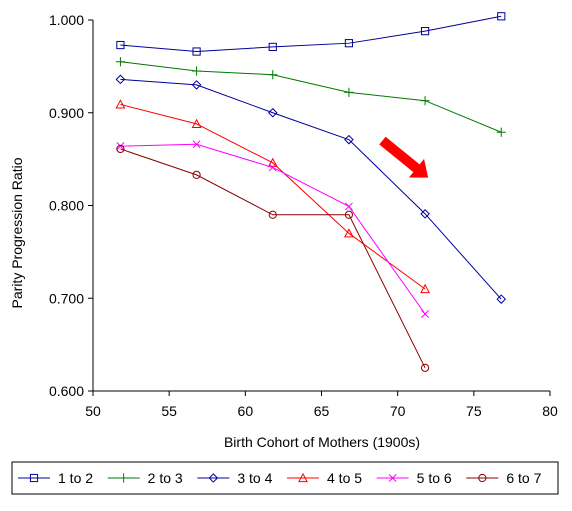 This screenshot has height=511, width=572. Describe the element at coordinates (322, 442) in the screenshot. I see `x-axis-label: Birth Cohort of Mothers (1900s)` at that location.